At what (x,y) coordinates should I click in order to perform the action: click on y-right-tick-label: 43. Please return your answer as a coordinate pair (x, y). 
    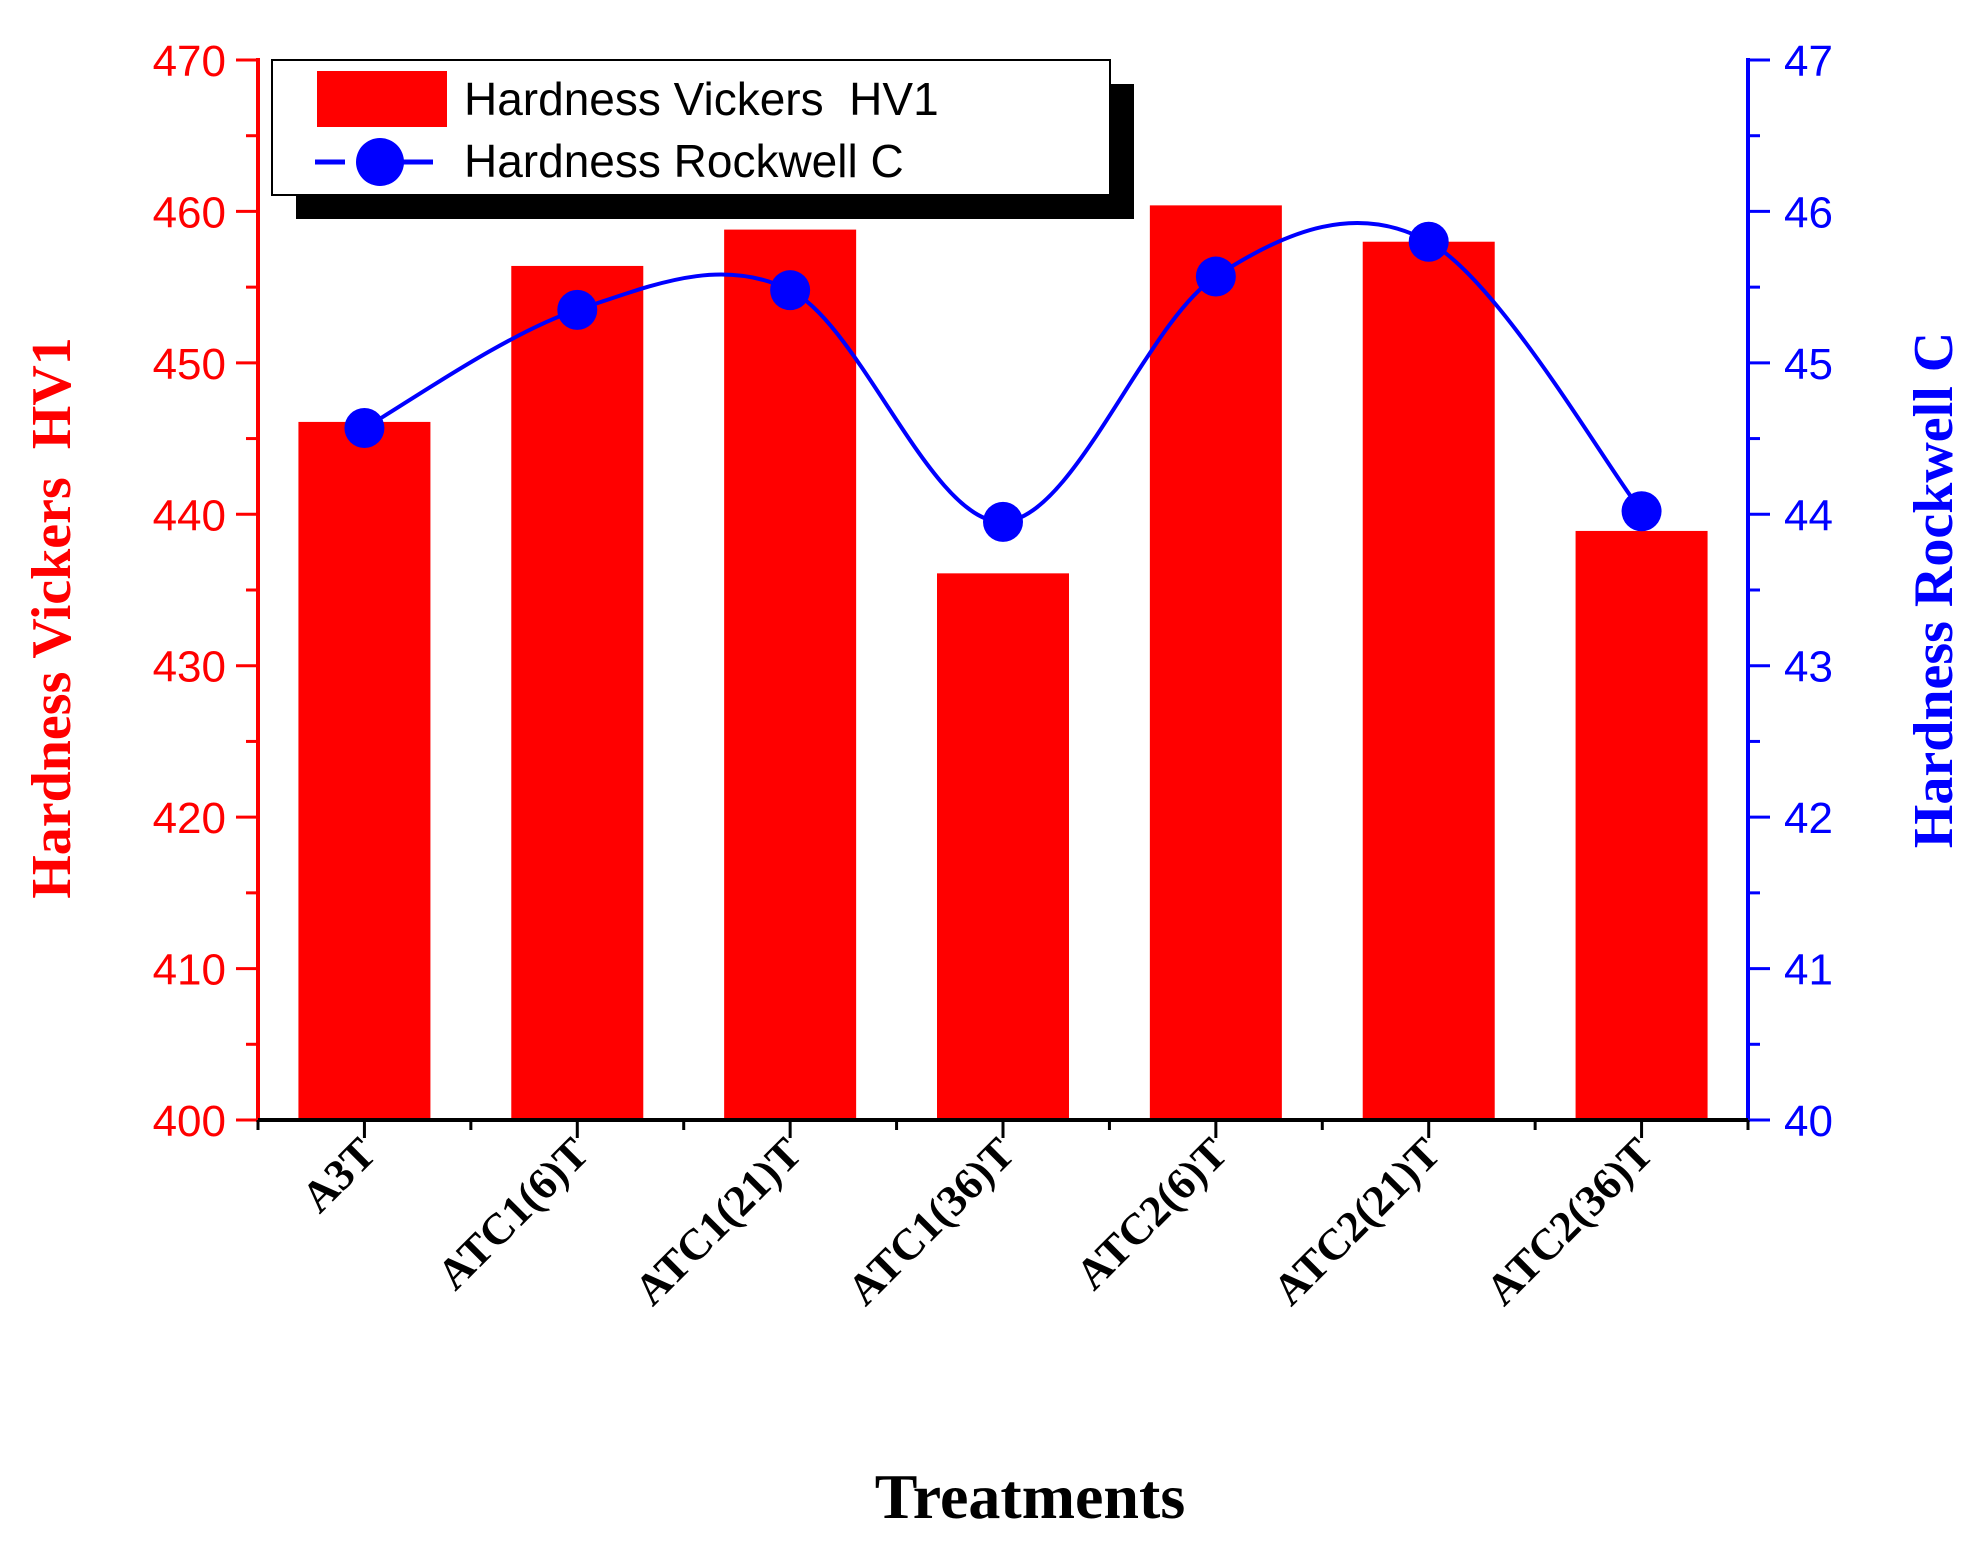
    Looking at the image, I should click on (1808, 667).